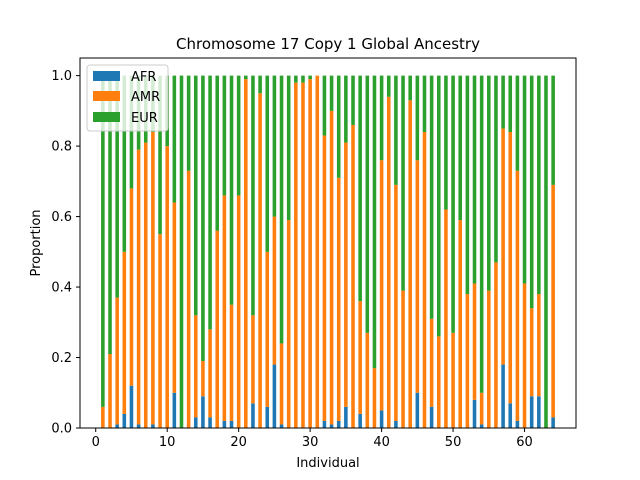 The width and height of the screenshot is (640, 480). Describe the element at coordinates (144, 118) in the screenshot. I see `legend-label-eur: EUR` at that location.